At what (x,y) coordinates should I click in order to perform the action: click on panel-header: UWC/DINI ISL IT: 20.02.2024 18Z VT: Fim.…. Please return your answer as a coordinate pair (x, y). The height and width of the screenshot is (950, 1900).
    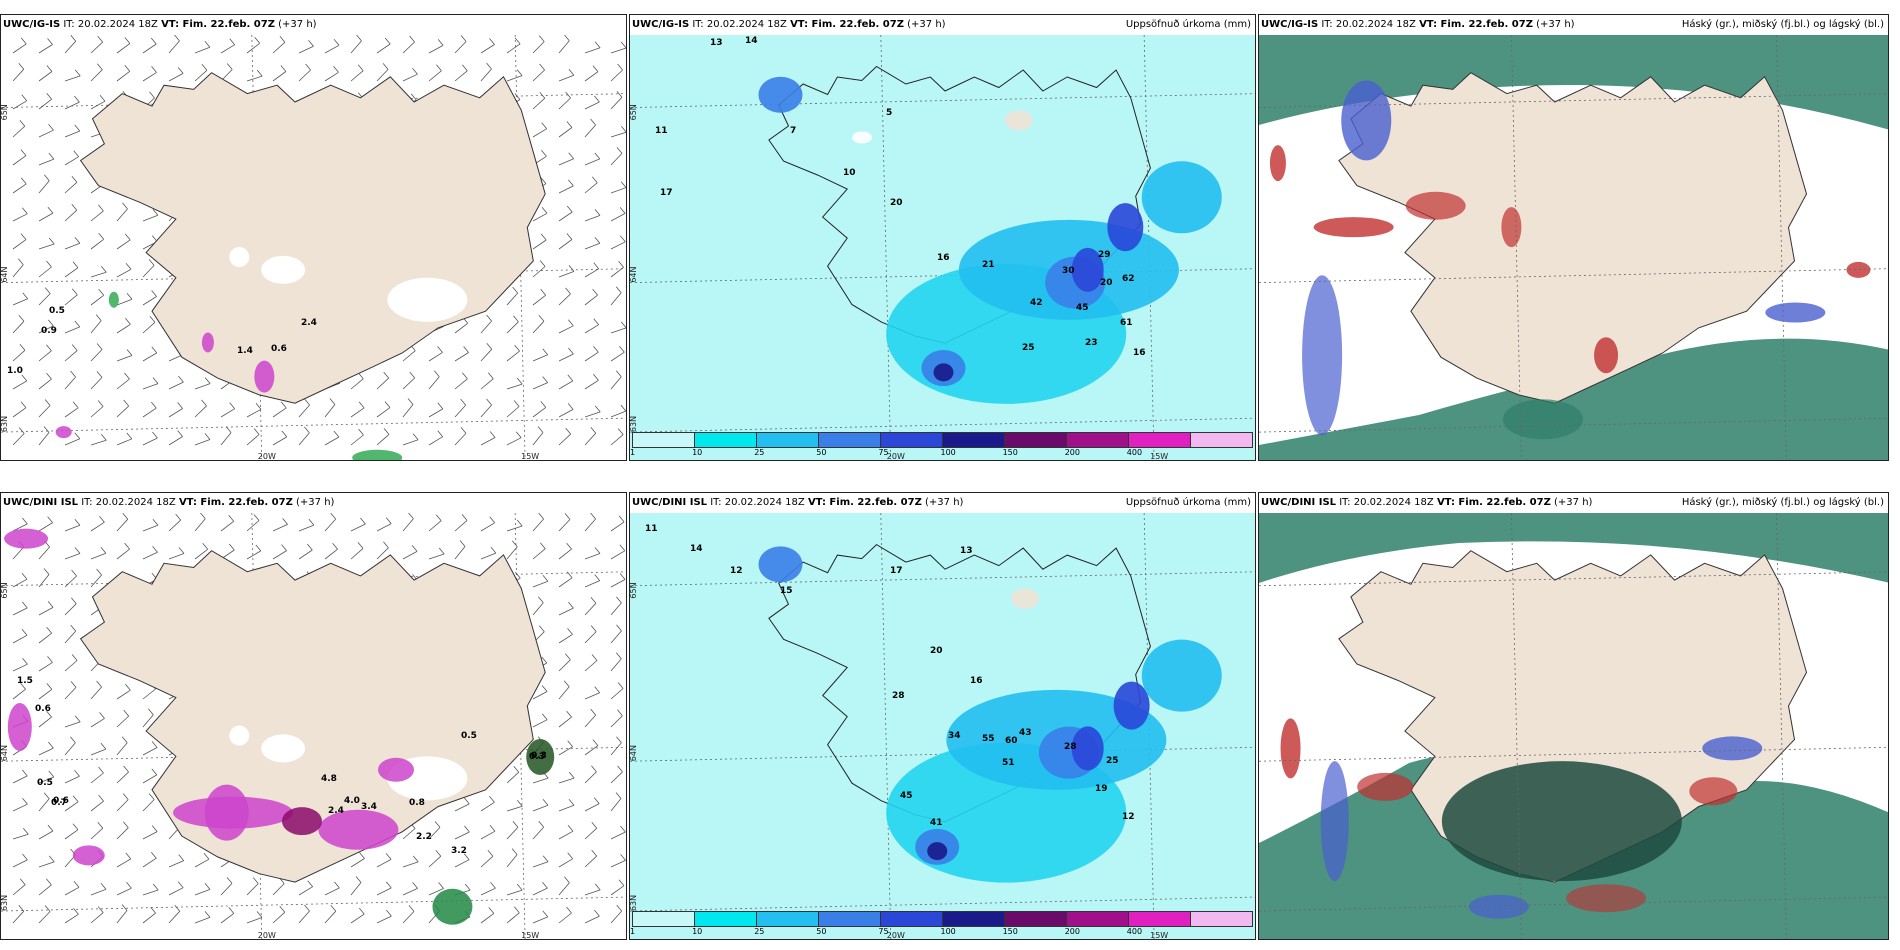
    Looking at the image, I should click on (313, 503).